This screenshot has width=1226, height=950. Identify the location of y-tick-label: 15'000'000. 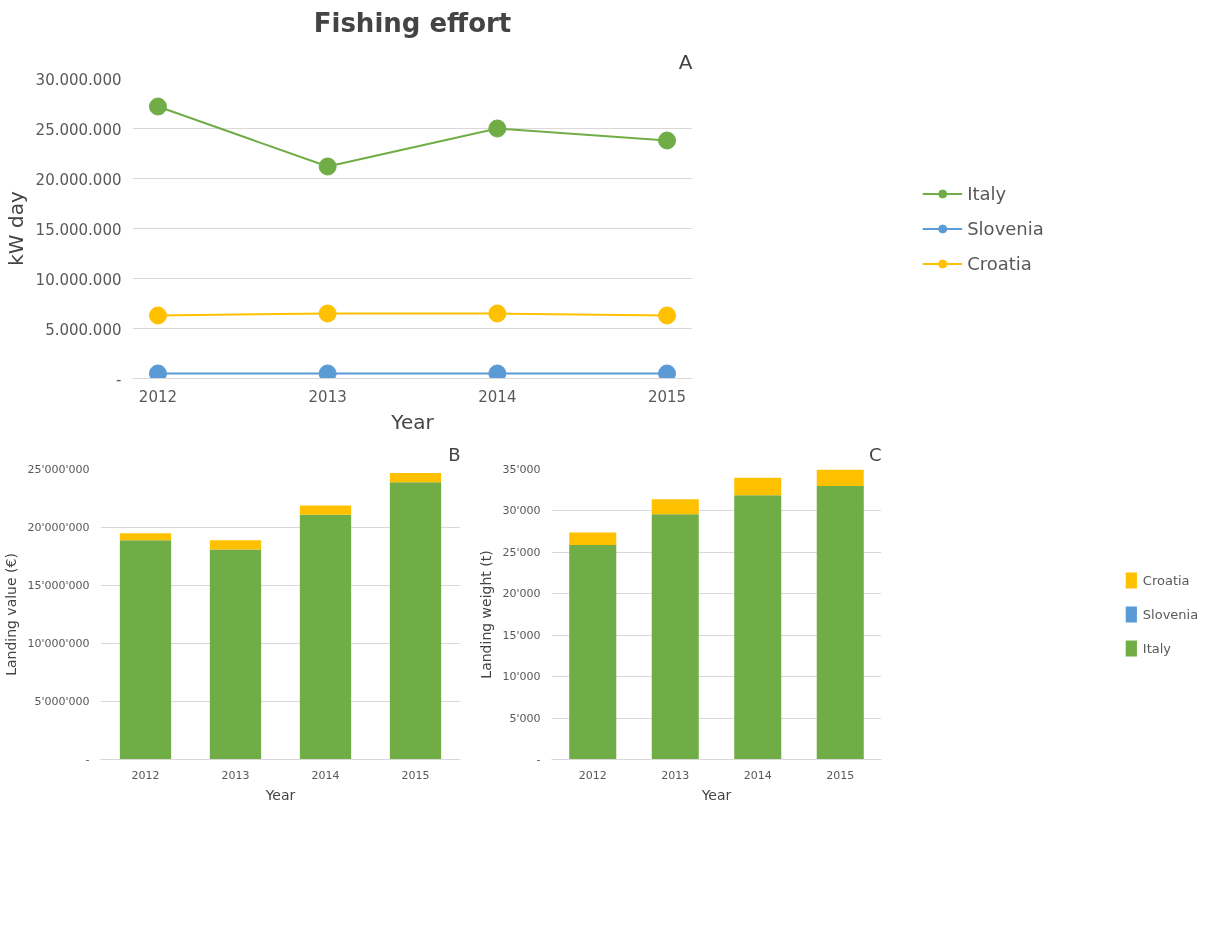
(58, 585).